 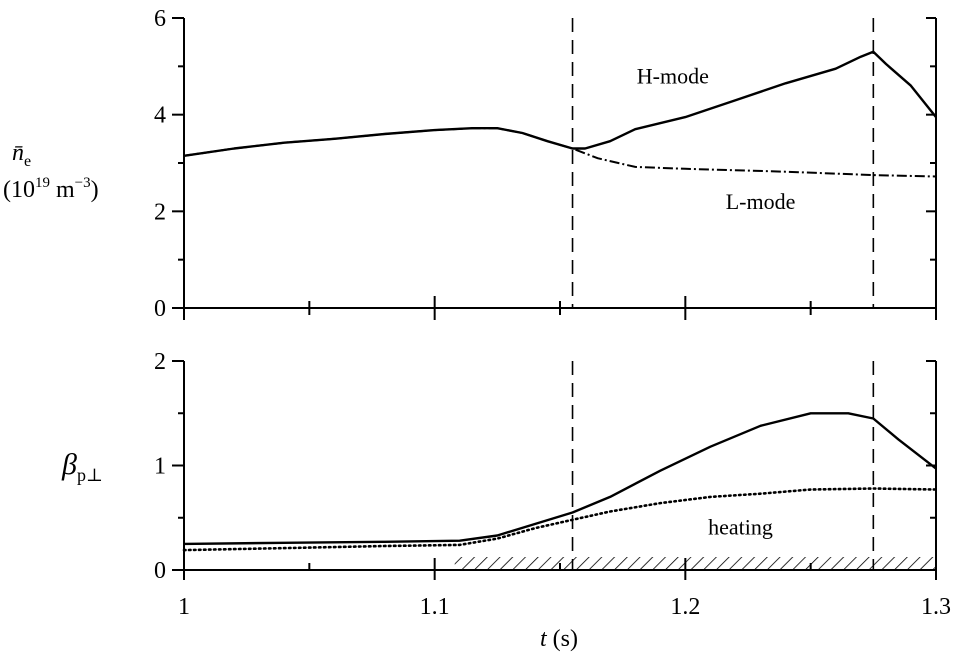 What do you see at coordinates (435, 607) in the screenshot?
I see `x-tick-label: 1.1` at bounding box center [435, 607].